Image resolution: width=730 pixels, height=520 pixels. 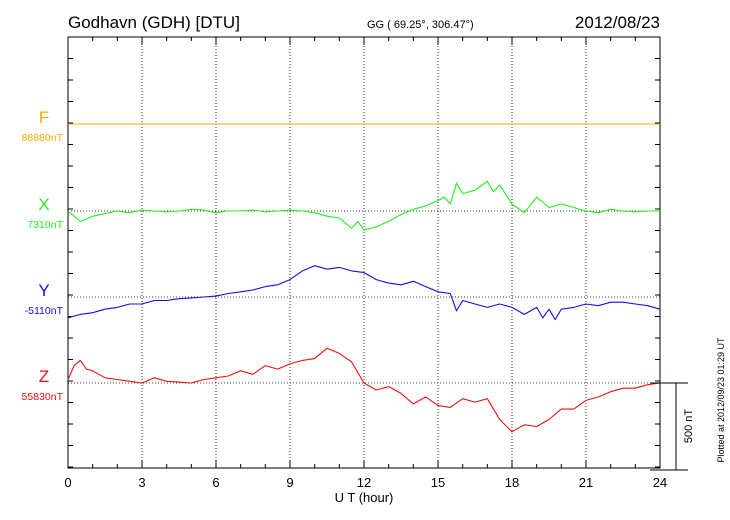 I want to click on plot-date: 2012/08/23, so click(x=617, y=22).